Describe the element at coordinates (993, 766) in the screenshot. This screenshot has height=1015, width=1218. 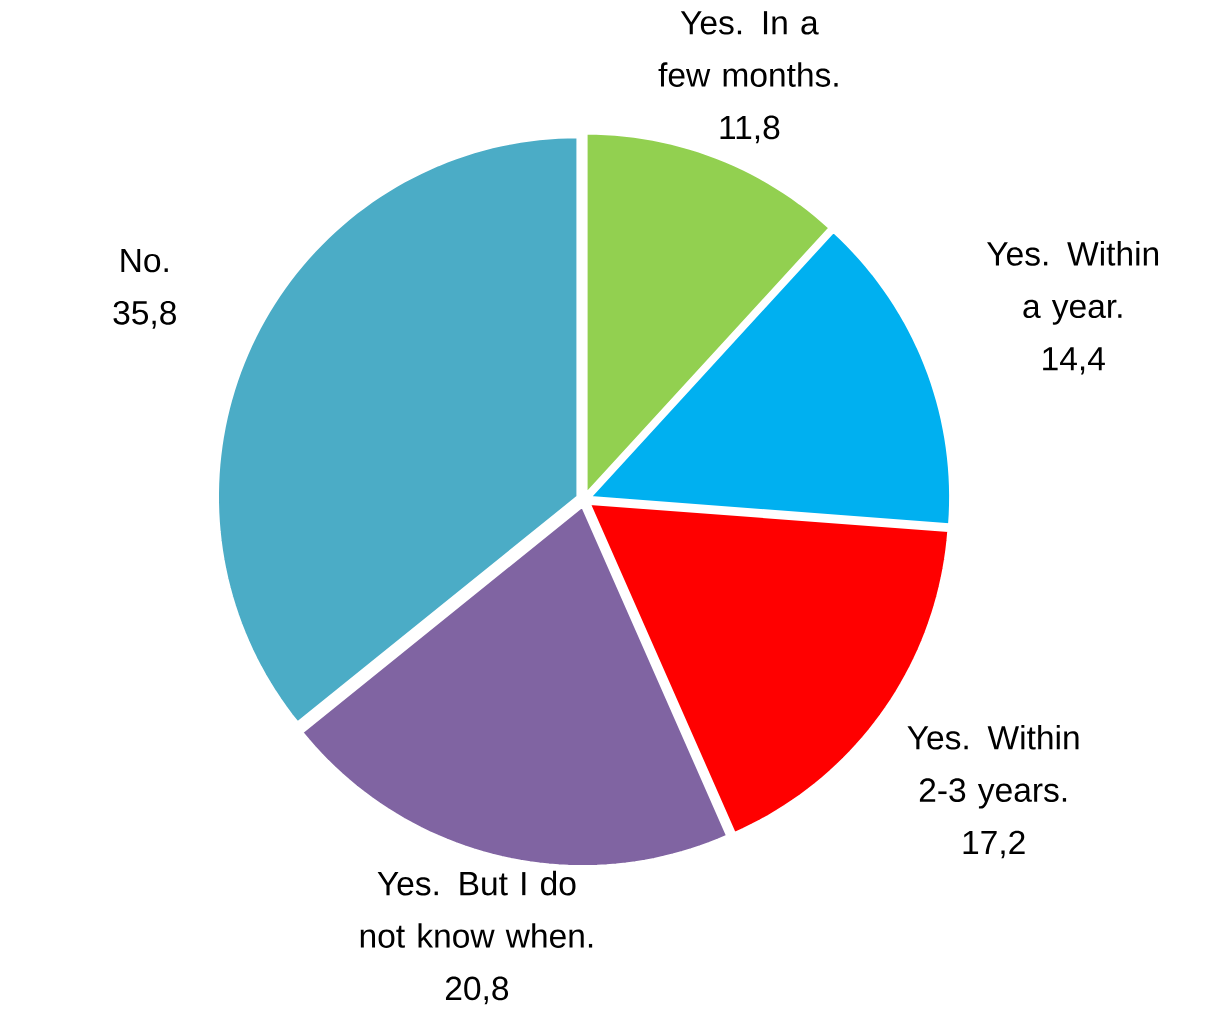
I see `slice-label: Yes. Within 2-3 years.` at that location.